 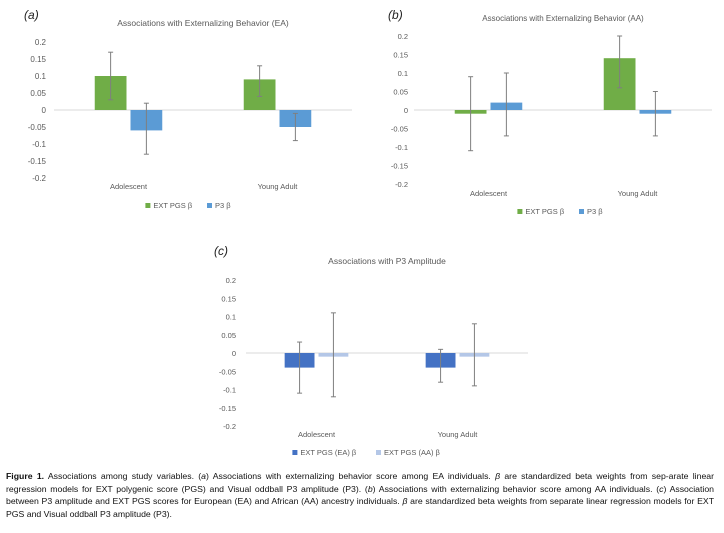 I want to click on caption-italic: c, so click(x=661, y=488).